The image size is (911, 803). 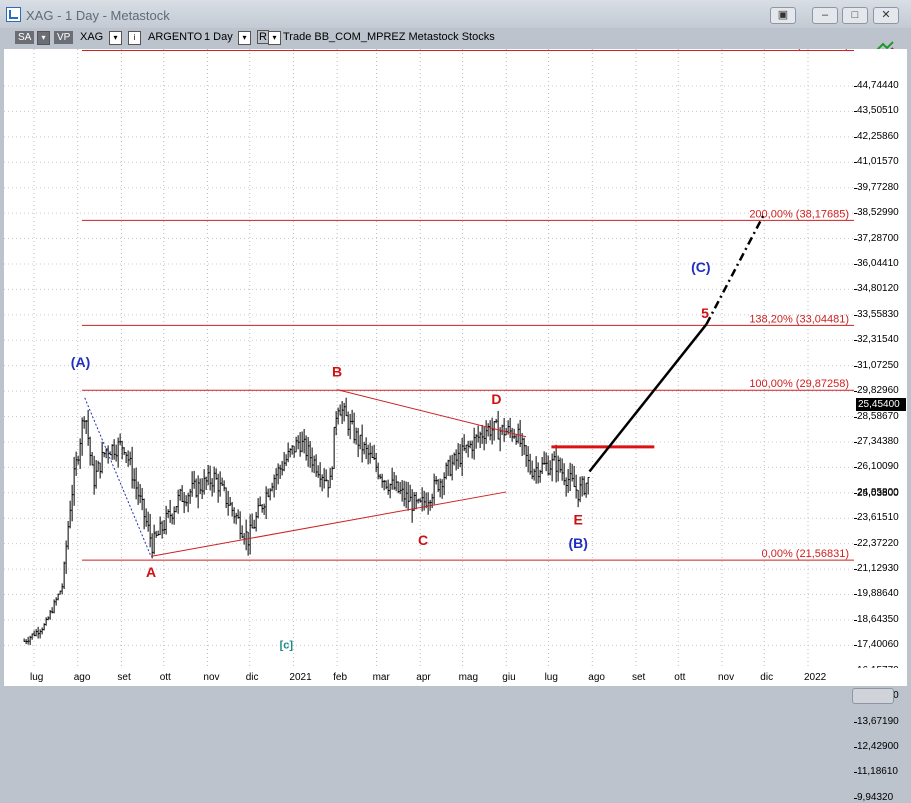 What do you see at coordinates (878, 441) in the screenshot?
I see `y-tick-label: 27,34380` at bounding box center [878, 441].